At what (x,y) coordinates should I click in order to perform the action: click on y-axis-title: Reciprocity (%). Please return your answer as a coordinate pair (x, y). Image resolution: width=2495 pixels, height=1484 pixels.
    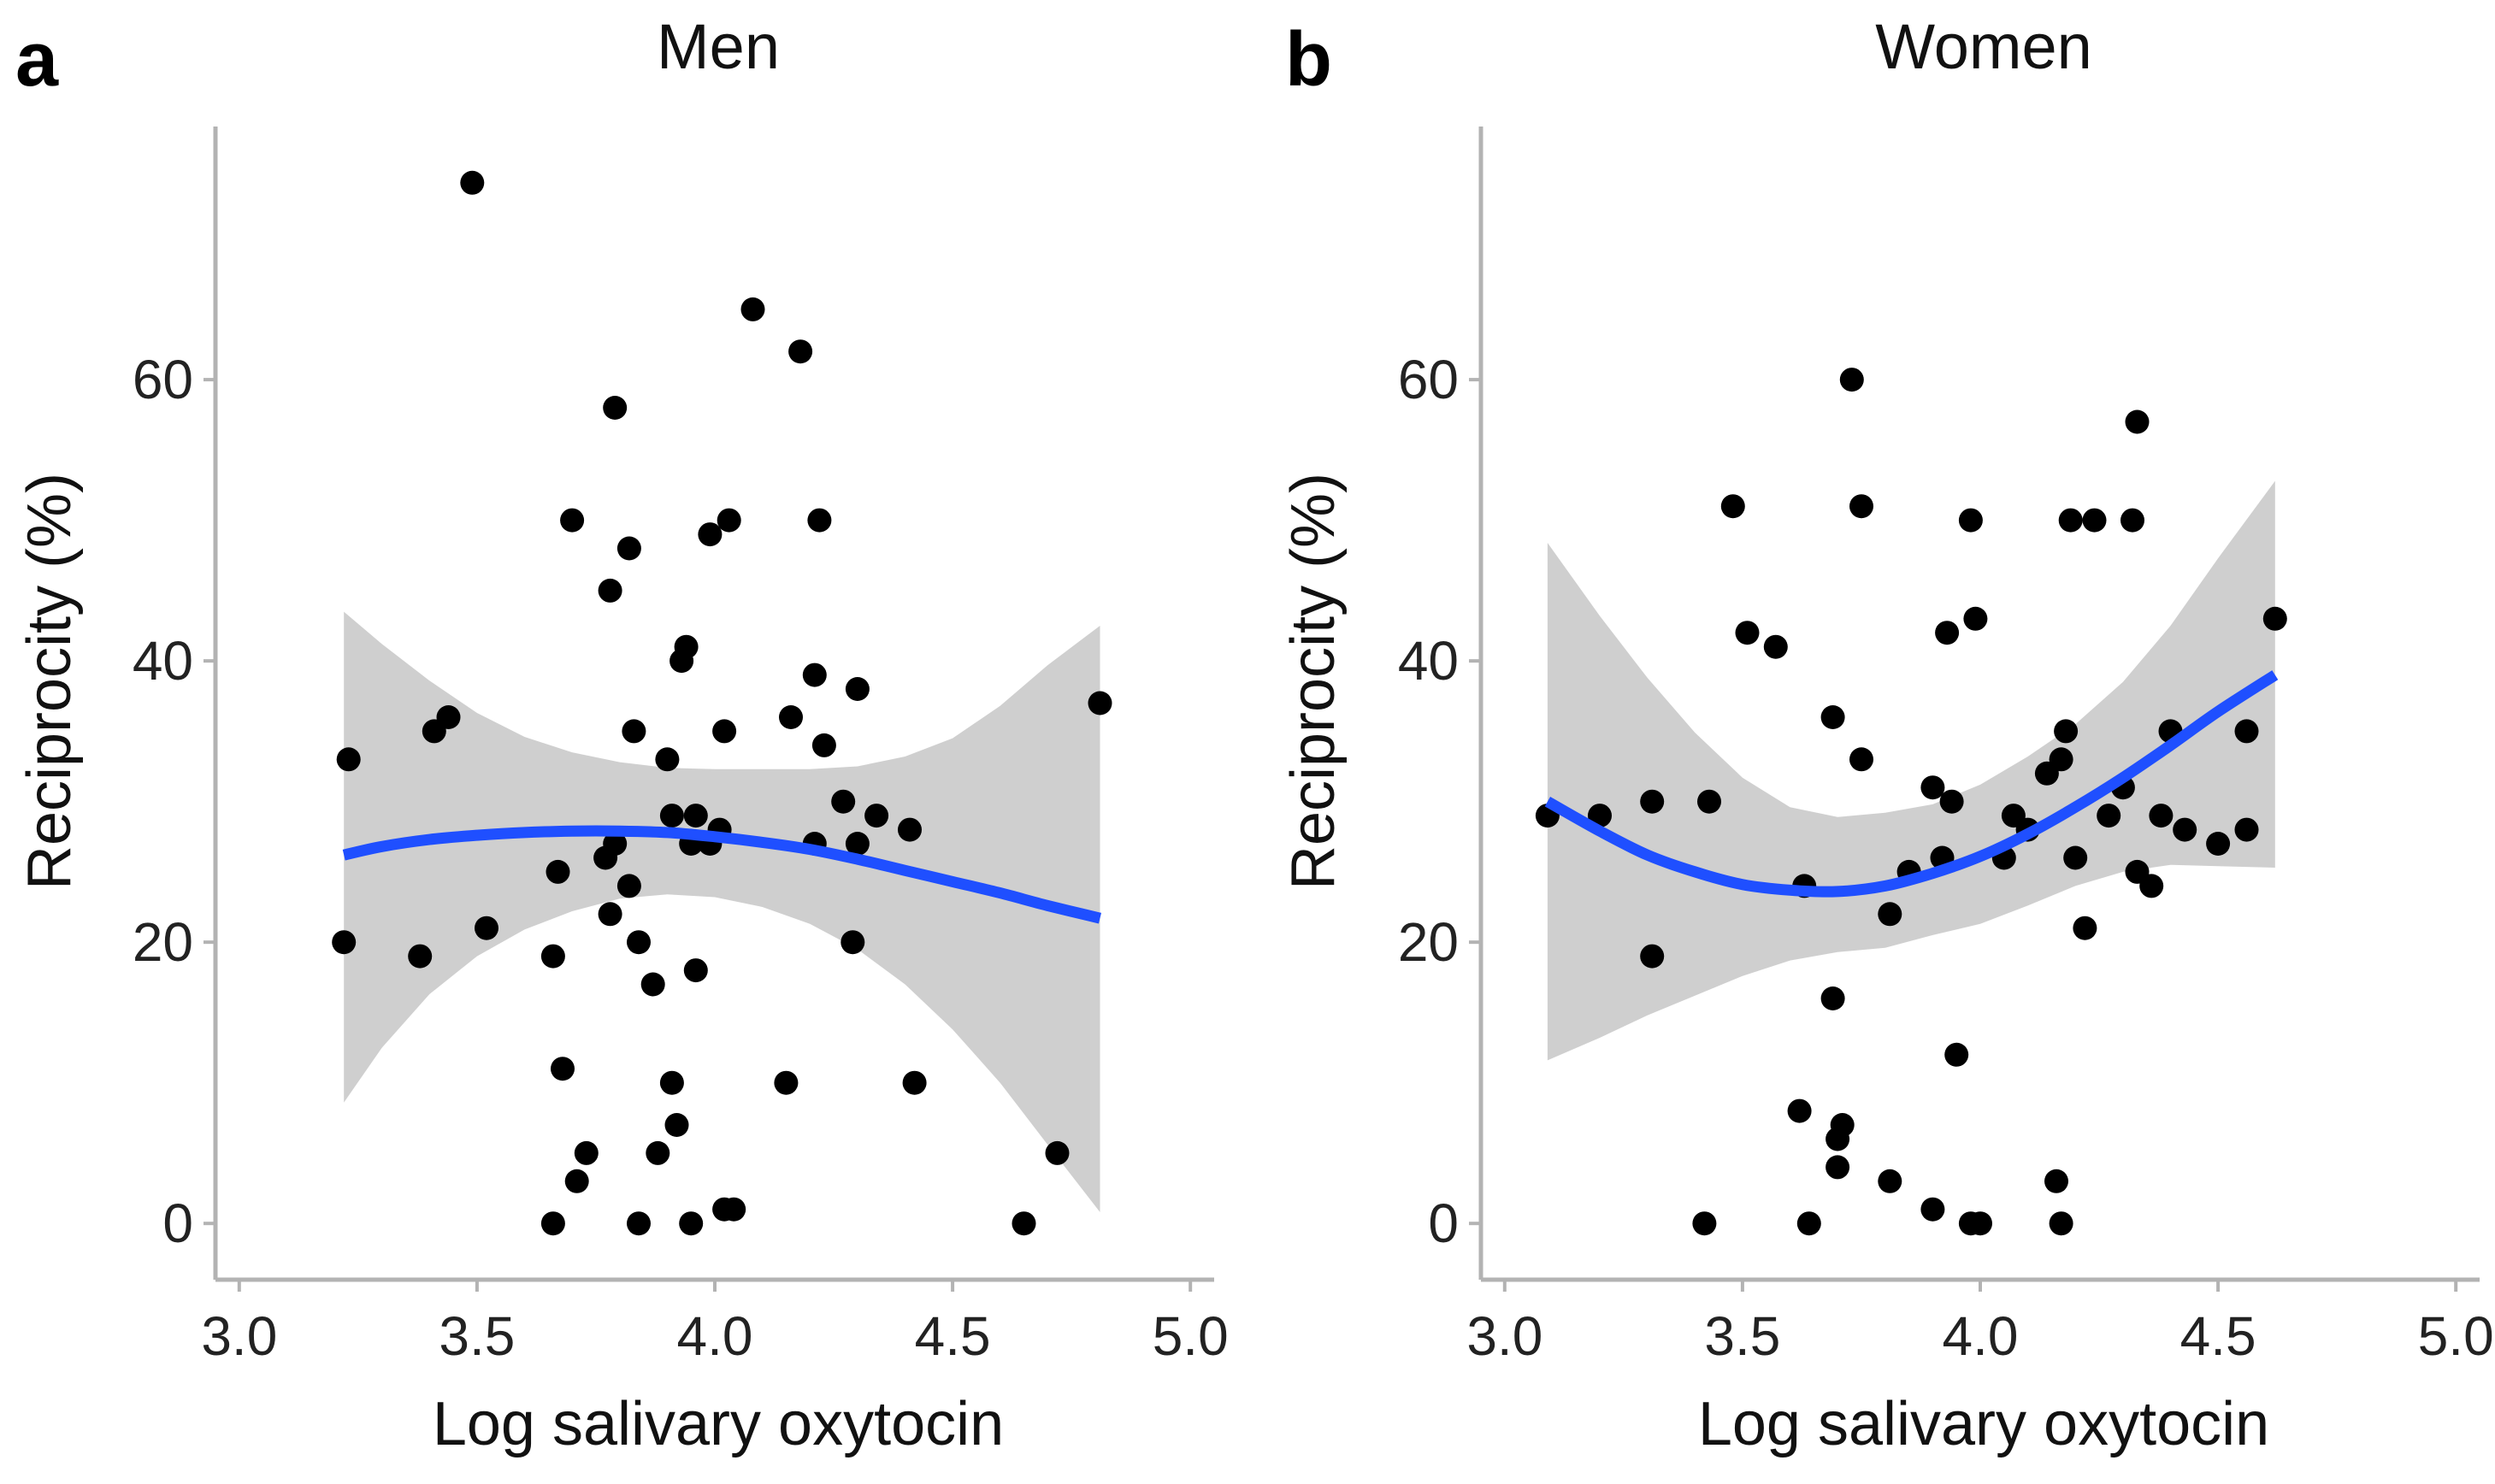
    Looking at the image, I should click on (49, 681).